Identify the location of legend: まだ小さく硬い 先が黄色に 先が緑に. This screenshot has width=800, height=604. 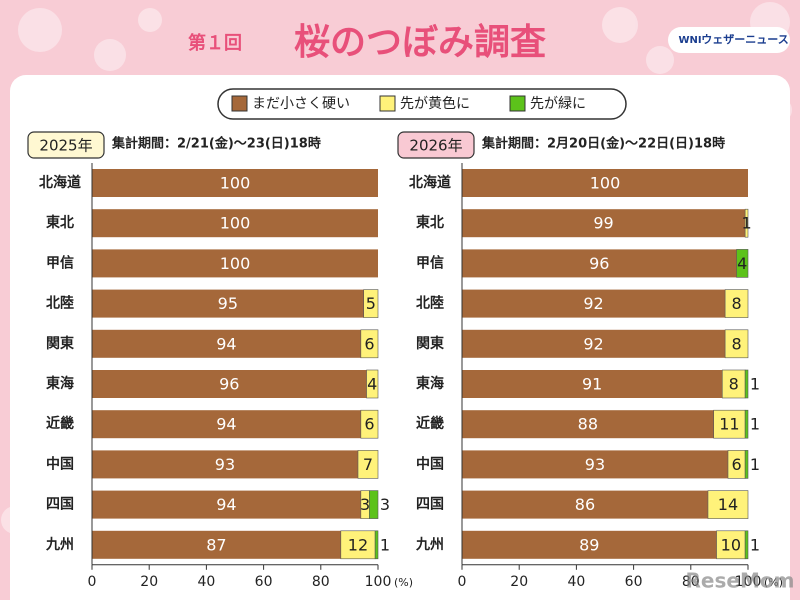
(408, 103).